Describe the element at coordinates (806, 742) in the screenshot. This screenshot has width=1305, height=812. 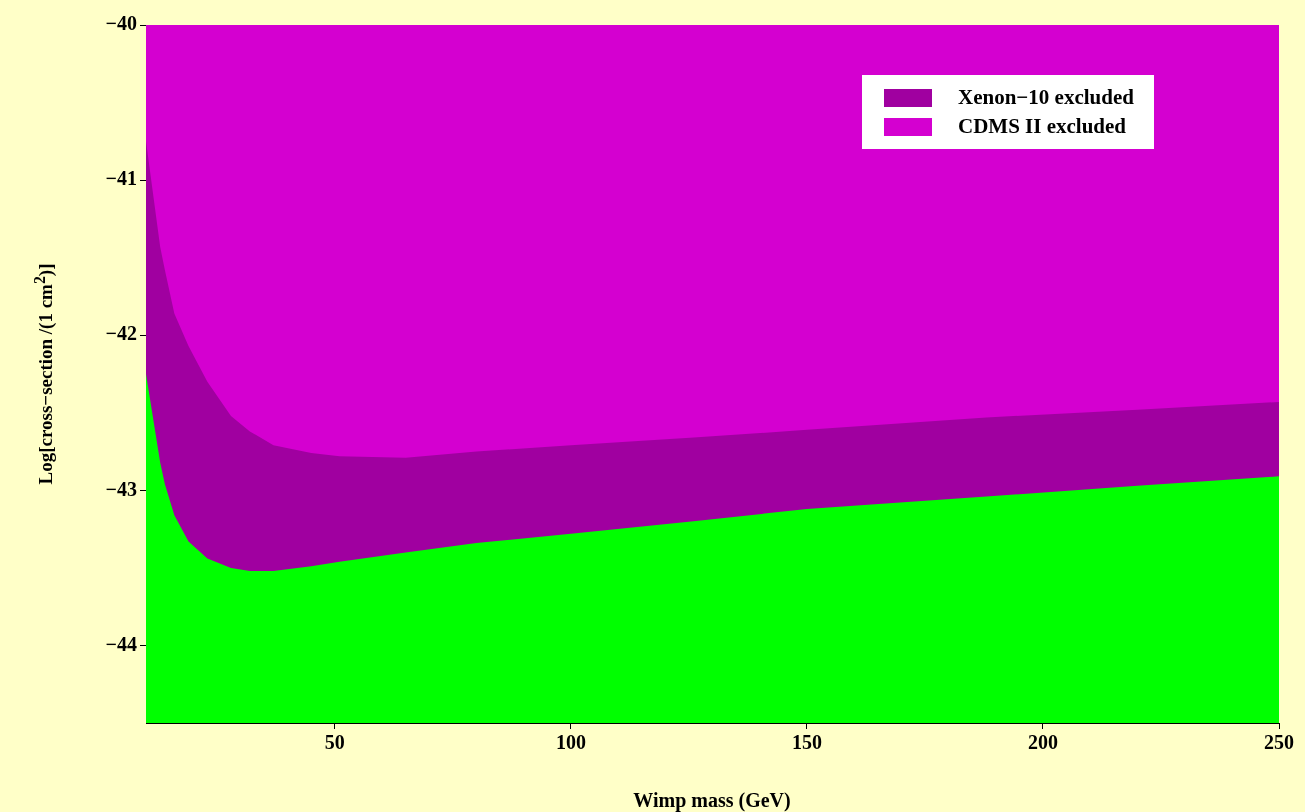
I see `x-tick-label: 150` at that location.